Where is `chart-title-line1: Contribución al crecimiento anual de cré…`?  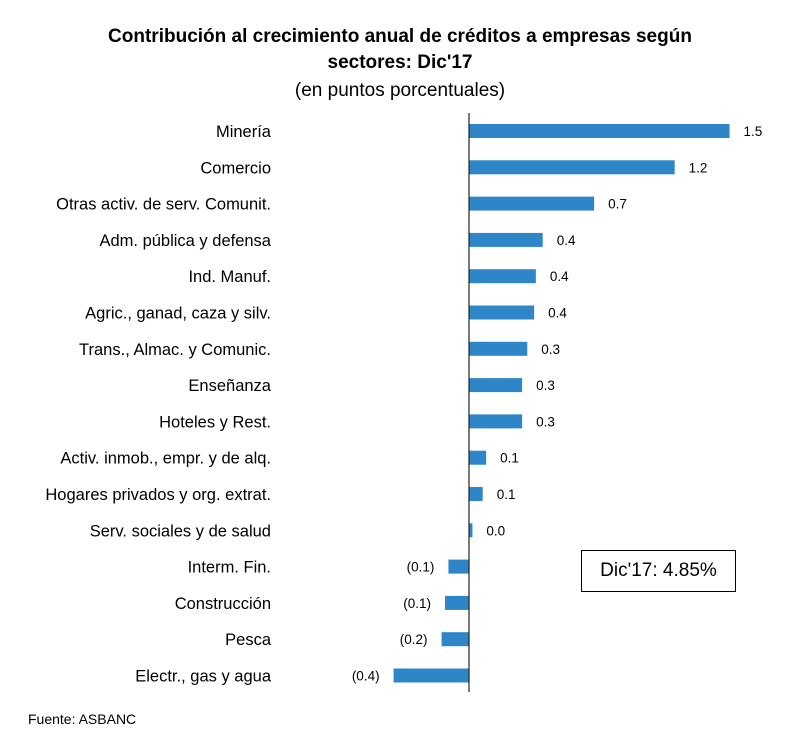 chart-title-line1: Contribución al crecimiento anual de cré… is located at coordinates (400, 36).